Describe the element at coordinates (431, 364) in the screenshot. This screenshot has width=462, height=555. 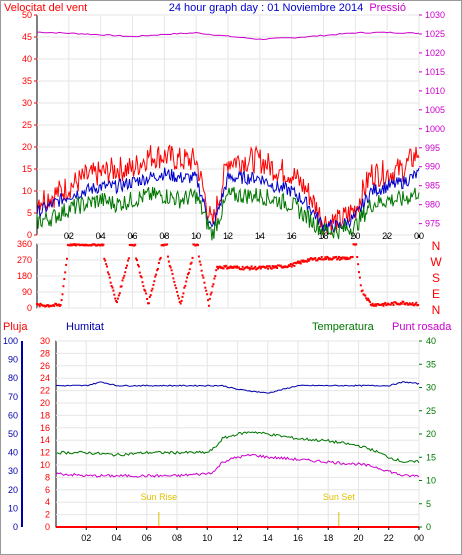
I see `temperature-tick-label: 35` at that location.